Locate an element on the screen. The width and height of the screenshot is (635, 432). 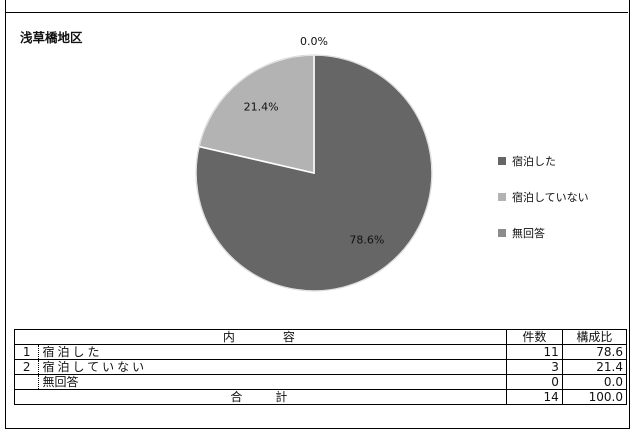
table-row: 1 宿泊した 11 78.6 is located at coordinates (320, 352).